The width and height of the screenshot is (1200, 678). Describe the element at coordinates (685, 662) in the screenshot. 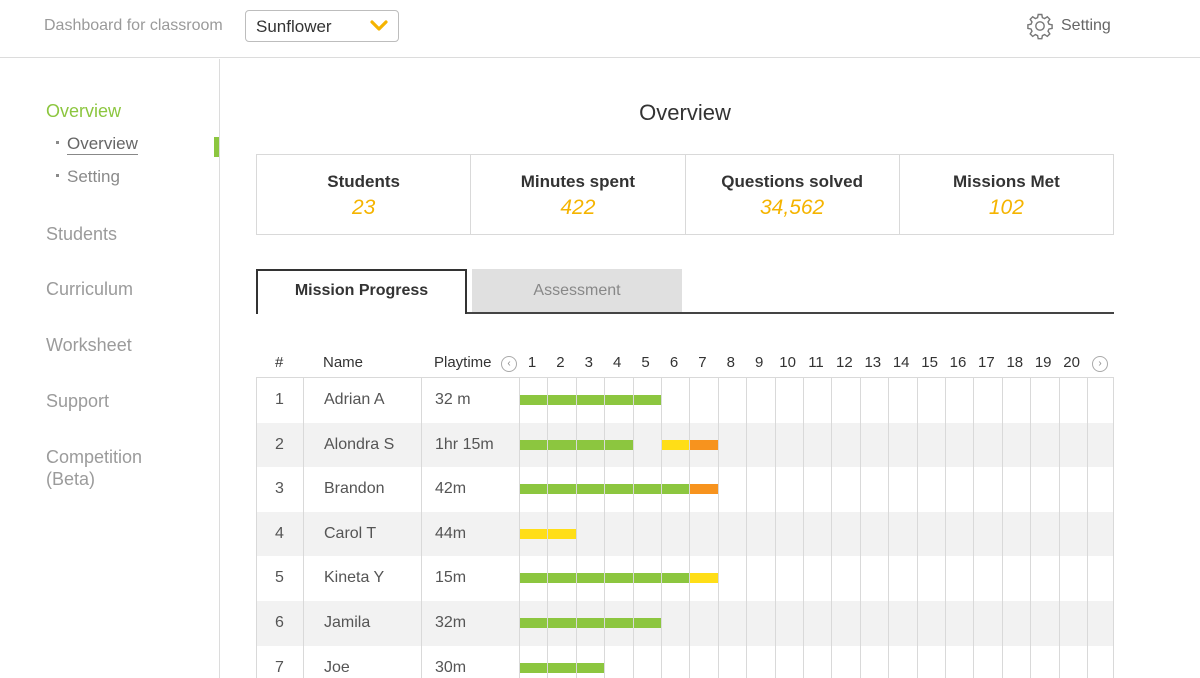

I see `table-row: 7 Joe 30m` at that location.